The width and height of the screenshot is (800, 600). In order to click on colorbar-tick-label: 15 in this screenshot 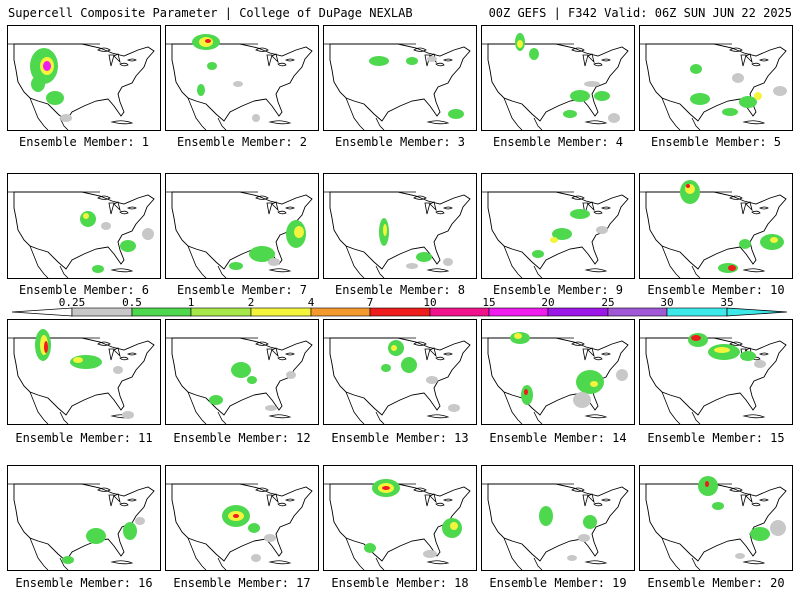, I will do `click(489, 302)`.